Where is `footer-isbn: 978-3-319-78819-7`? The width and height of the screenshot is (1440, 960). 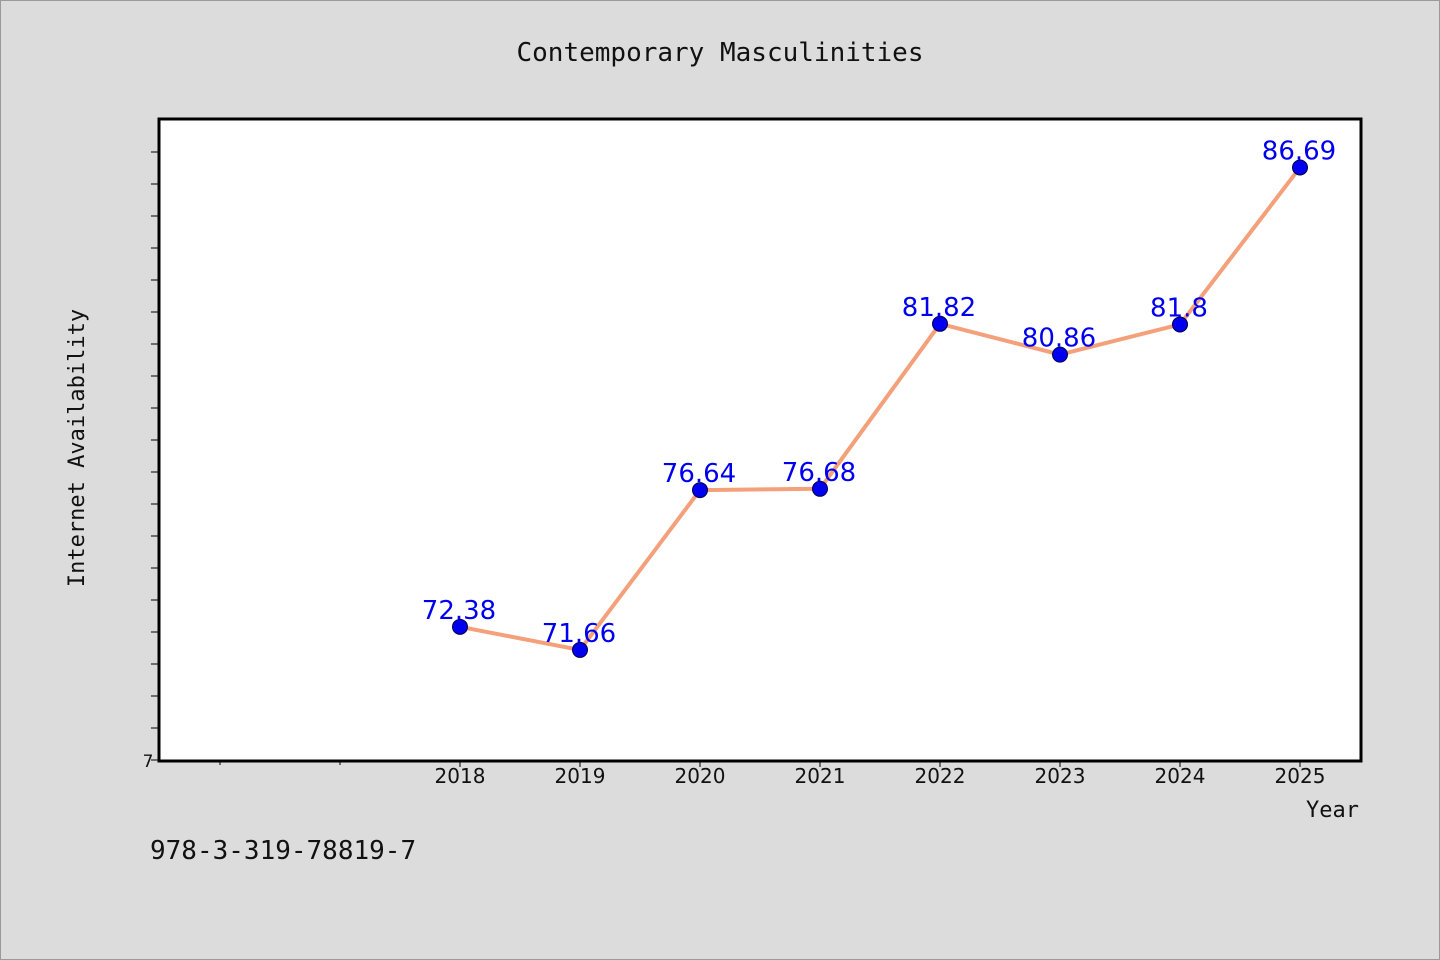 footer-isbn: 978-3-319-78819-7 is located at coordinates (283, 851).